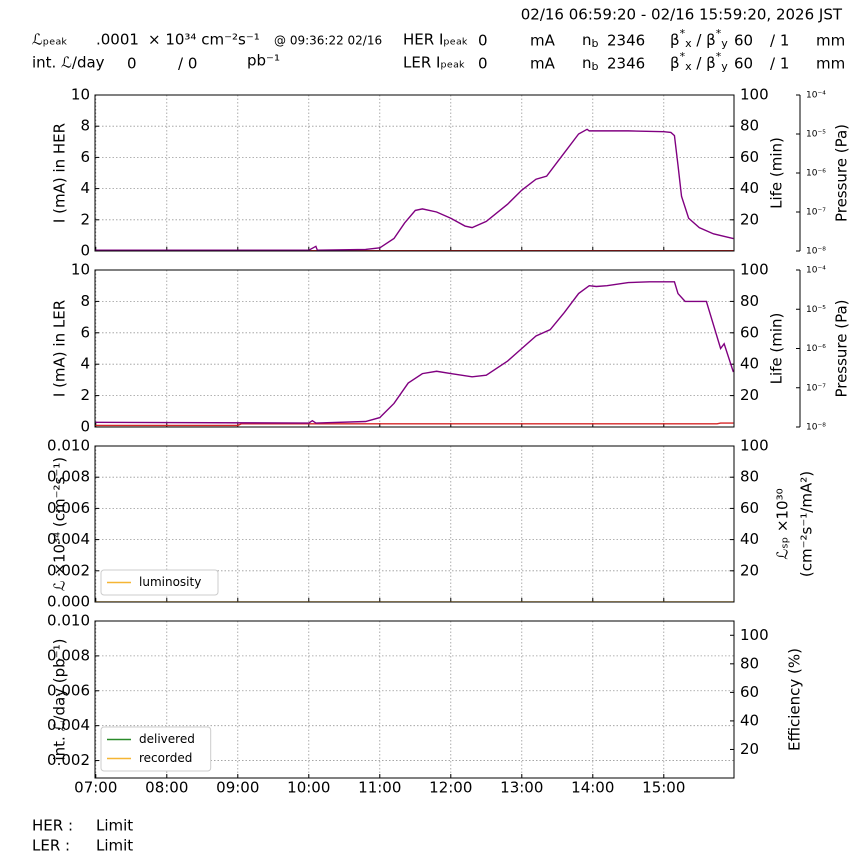  Describe the element at coordinates (68, 690) in the screenshot. I see `y-tick-label: 0.006` at that location.